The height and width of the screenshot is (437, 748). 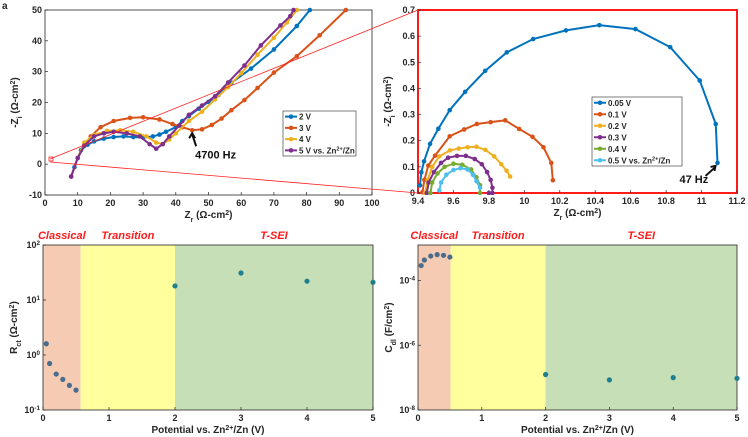 What do you see at coordinates (274, 327) in the screenshot?
I see `region-t-sei` at bounding box center [274, 327].